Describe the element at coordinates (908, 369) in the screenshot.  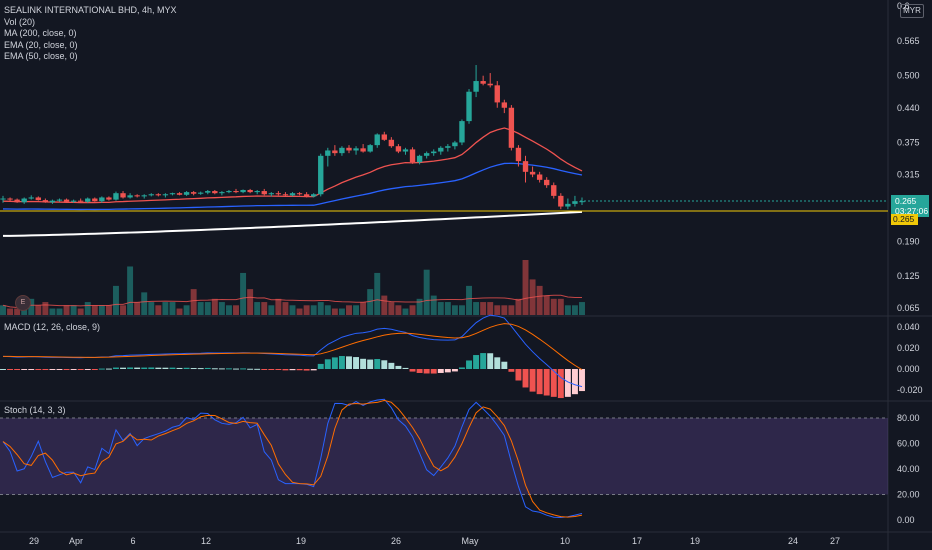
I see `macd-tick-label: 0.000` at that location.